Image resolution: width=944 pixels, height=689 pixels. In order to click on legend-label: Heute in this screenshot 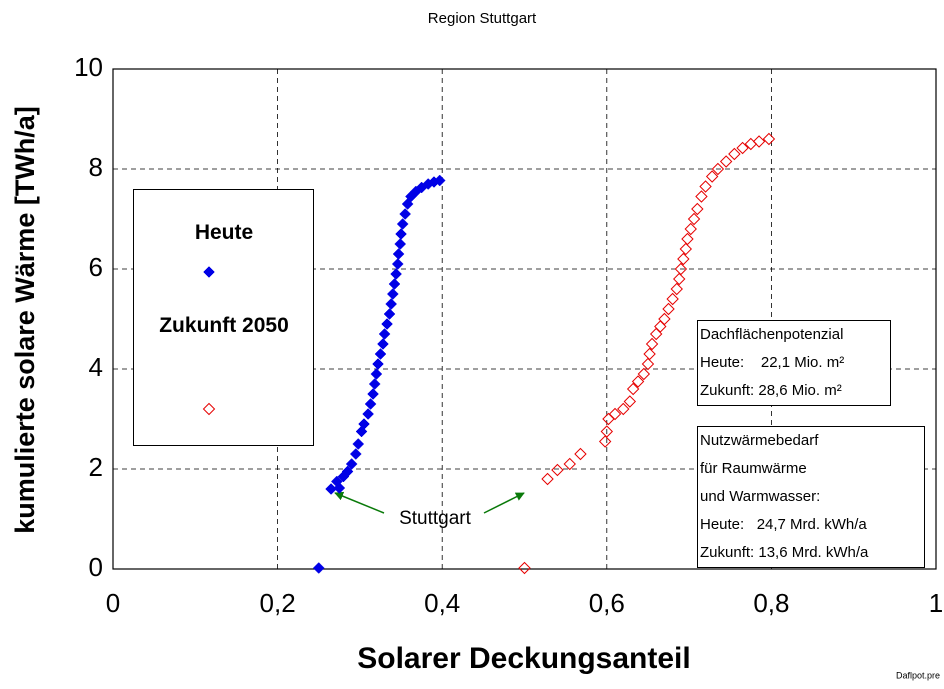, I will do `click(224, 232)`.